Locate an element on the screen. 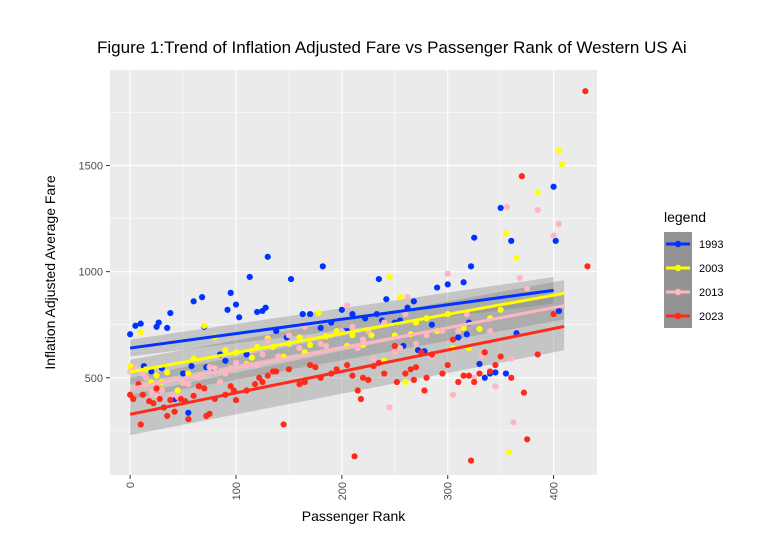 The image size is (762, 543). trend-line-1993 is located at coordinates (341, 319).